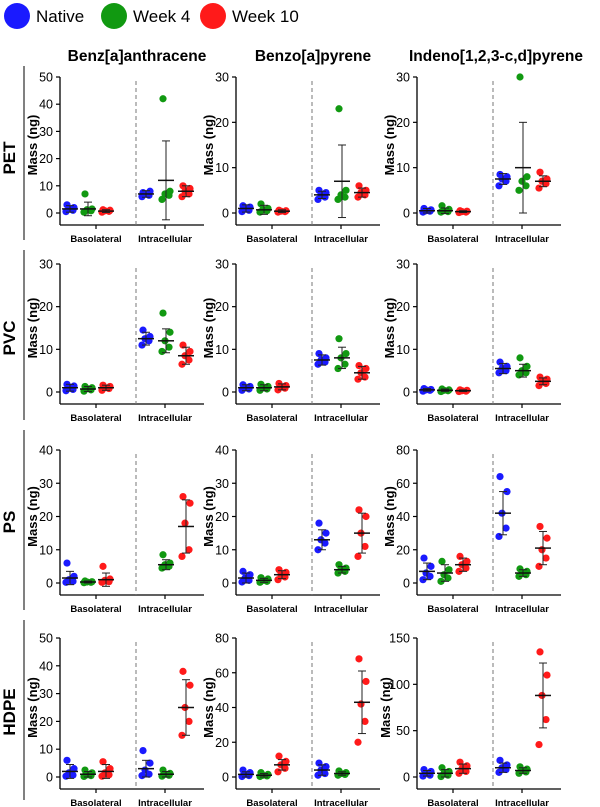  What do you see at coordinates (222, 743) in the screenshot?
I see `y-tick-label-hdpe-benzo-a-pyrene-20: 20` at bounding box center [222, 743].